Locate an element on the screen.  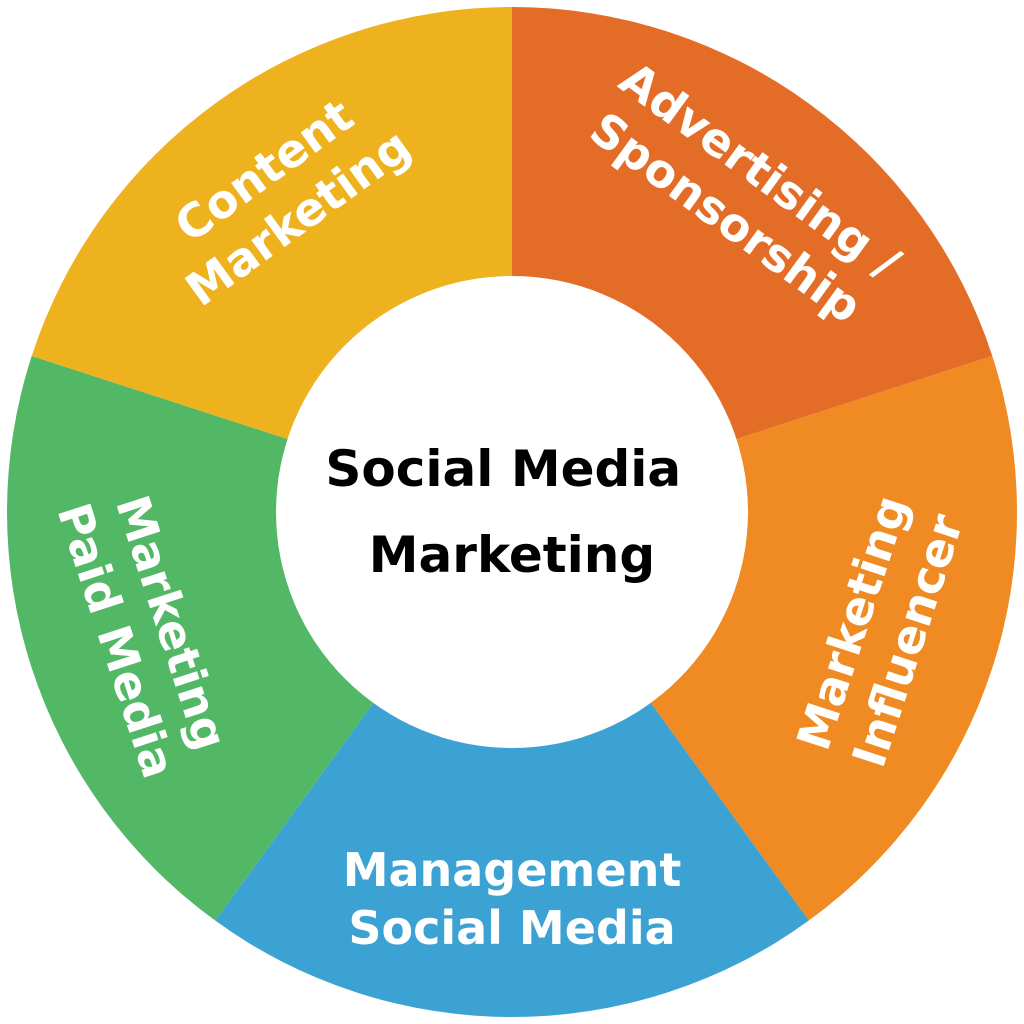
label-social-media-management: Social MediaManagement is located at coordinates (512, 899).